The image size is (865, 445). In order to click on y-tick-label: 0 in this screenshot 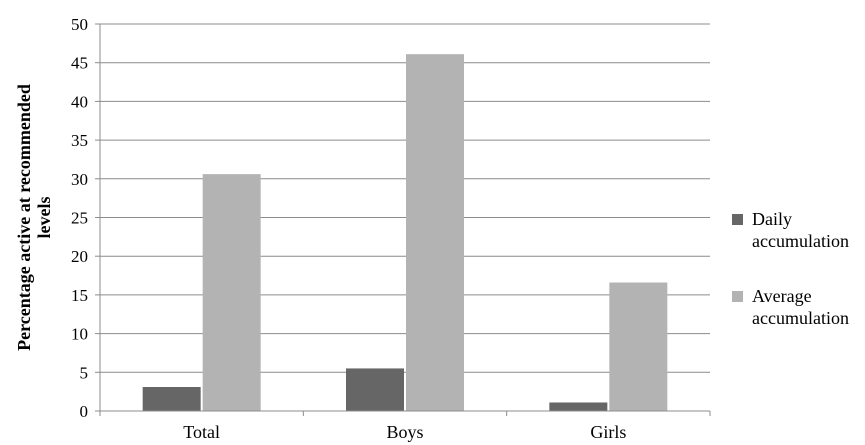, I will do `click(84, 411)`.